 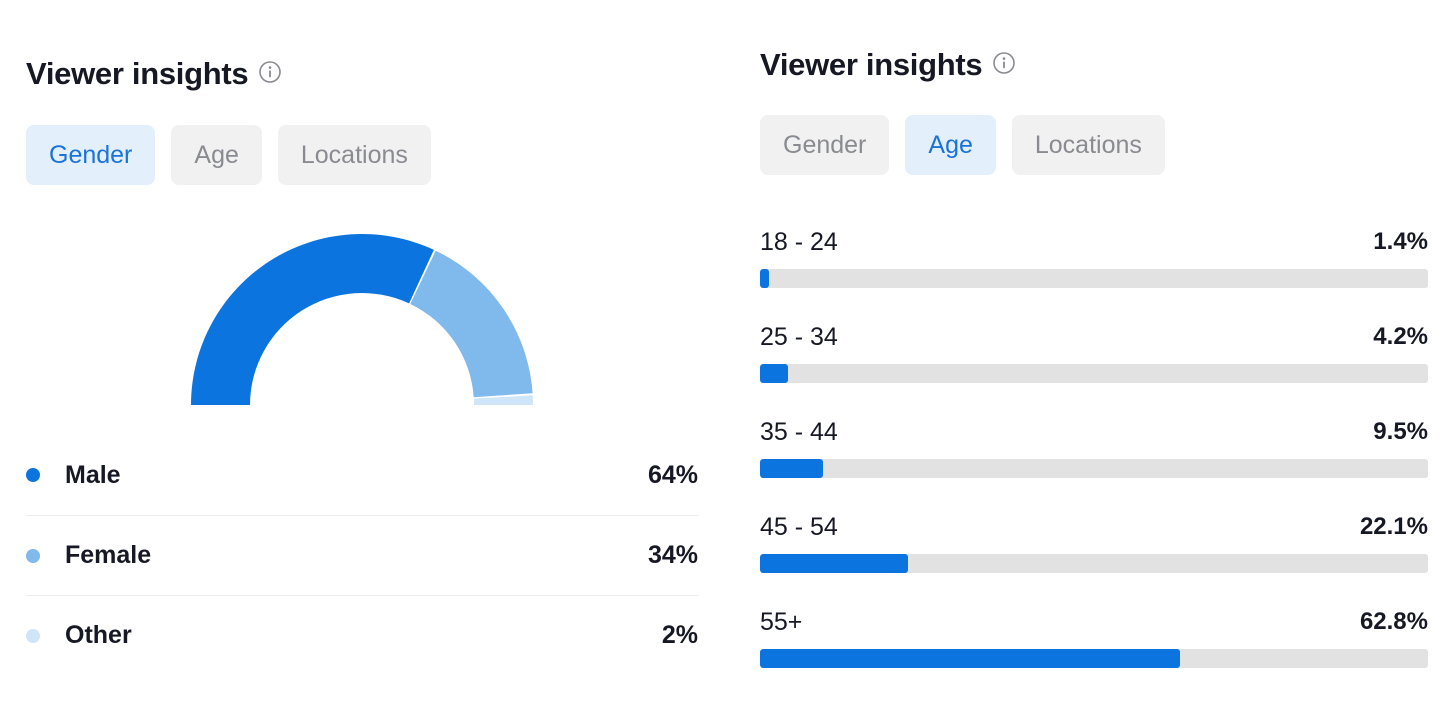 What do you see at coordinates (970, 658) in the screenshot?
I see `bar-fill-55-plus` at bounding box center [970, 658].